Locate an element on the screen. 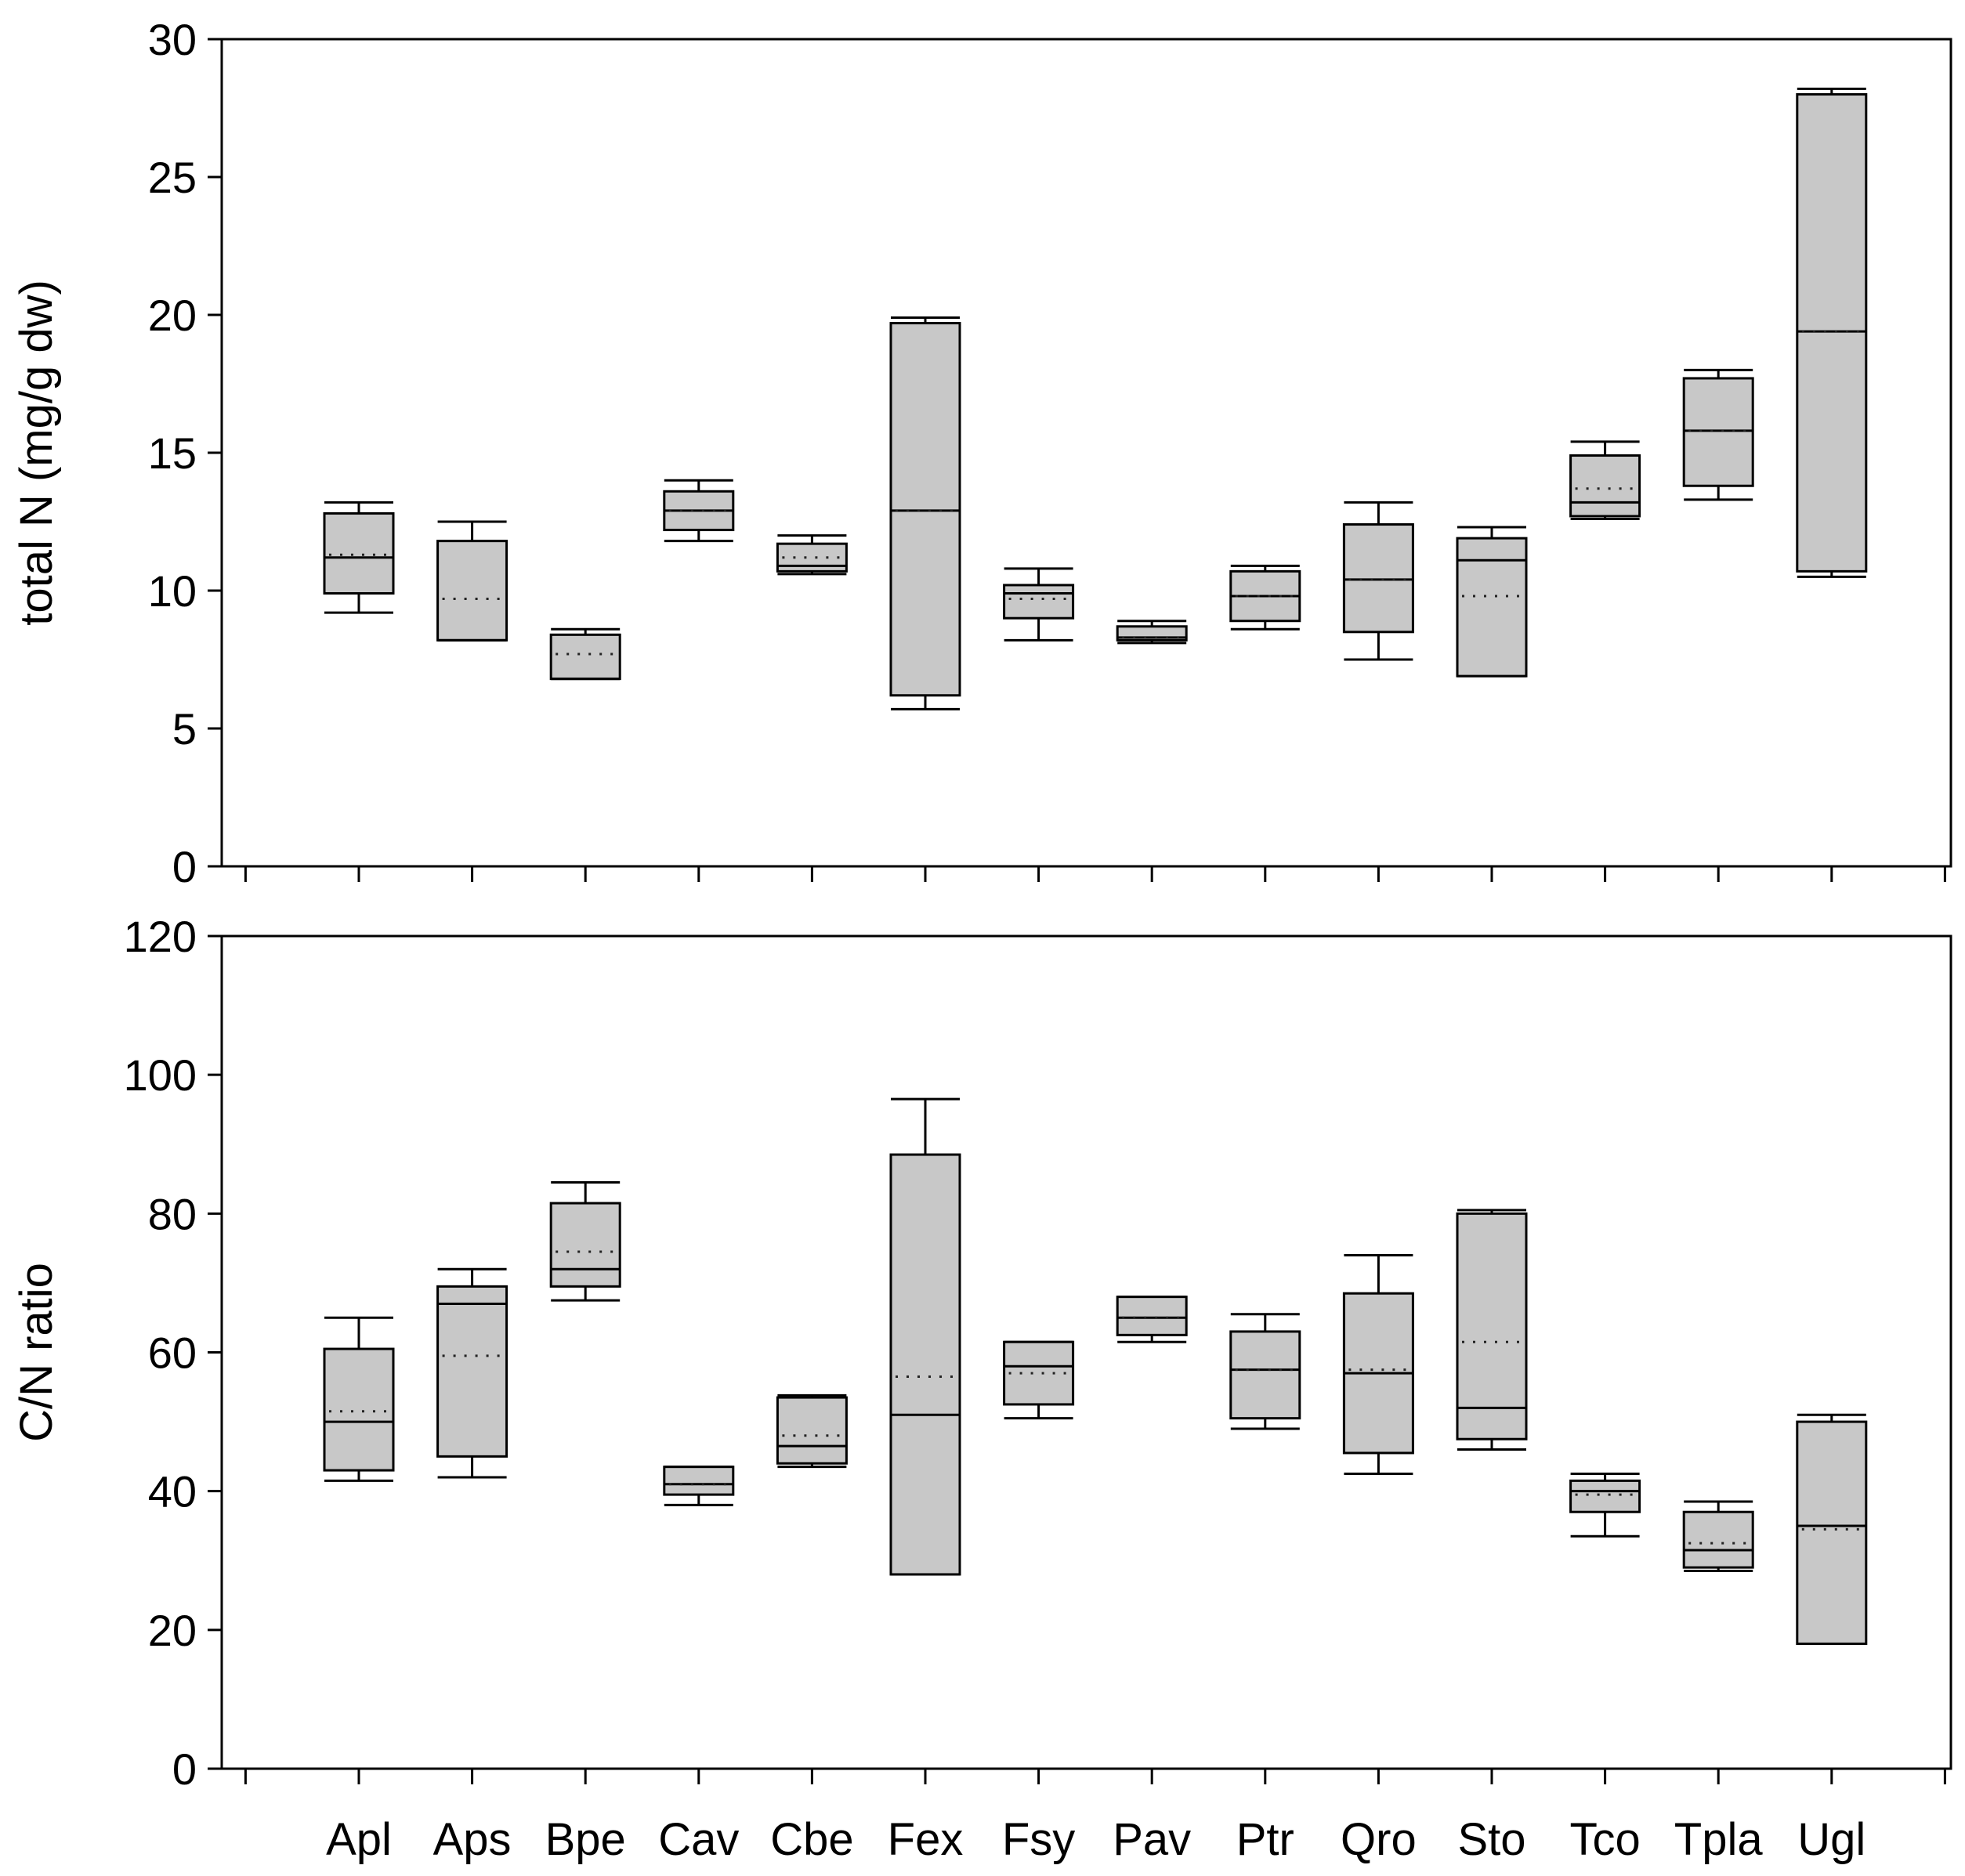 The image size is (1965, 1876). x-category-label: Fsy is located at coordinates (1038, 1839).